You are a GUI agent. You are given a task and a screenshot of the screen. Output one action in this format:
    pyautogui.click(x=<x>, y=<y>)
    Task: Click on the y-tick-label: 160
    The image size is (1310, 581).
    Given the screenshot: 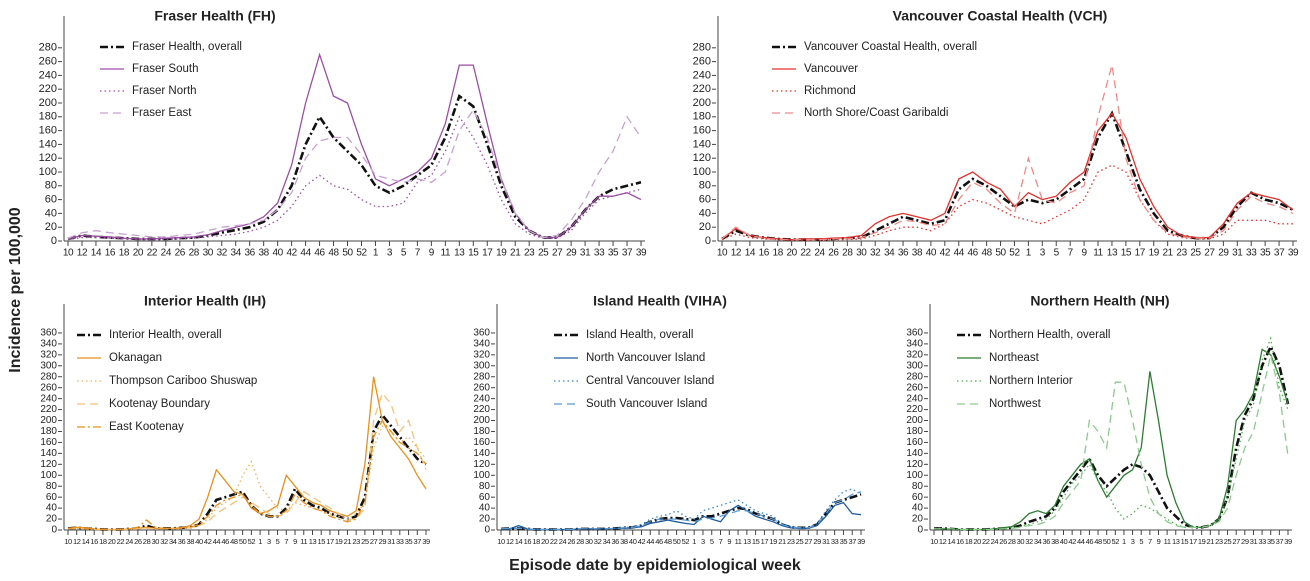 What is the action you would take?
    pyautogui.click(x=914, y=442)
    